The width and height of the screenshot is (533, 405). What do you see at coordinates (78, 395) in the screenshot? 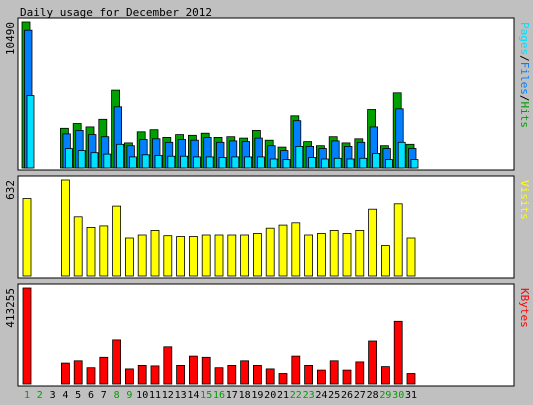
I see `x-tick-label: 5` at bounding box center [78, 395].